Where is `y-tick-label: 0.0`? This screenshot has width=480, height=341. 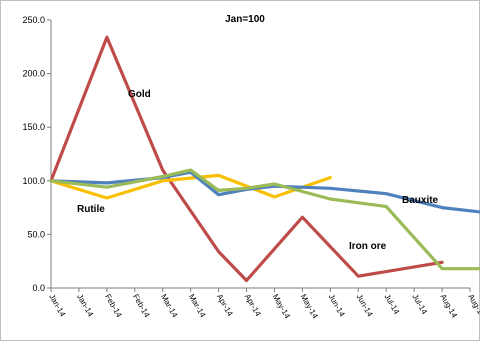
y-tick-label: 0.0 is located at coordinates (38, 288).